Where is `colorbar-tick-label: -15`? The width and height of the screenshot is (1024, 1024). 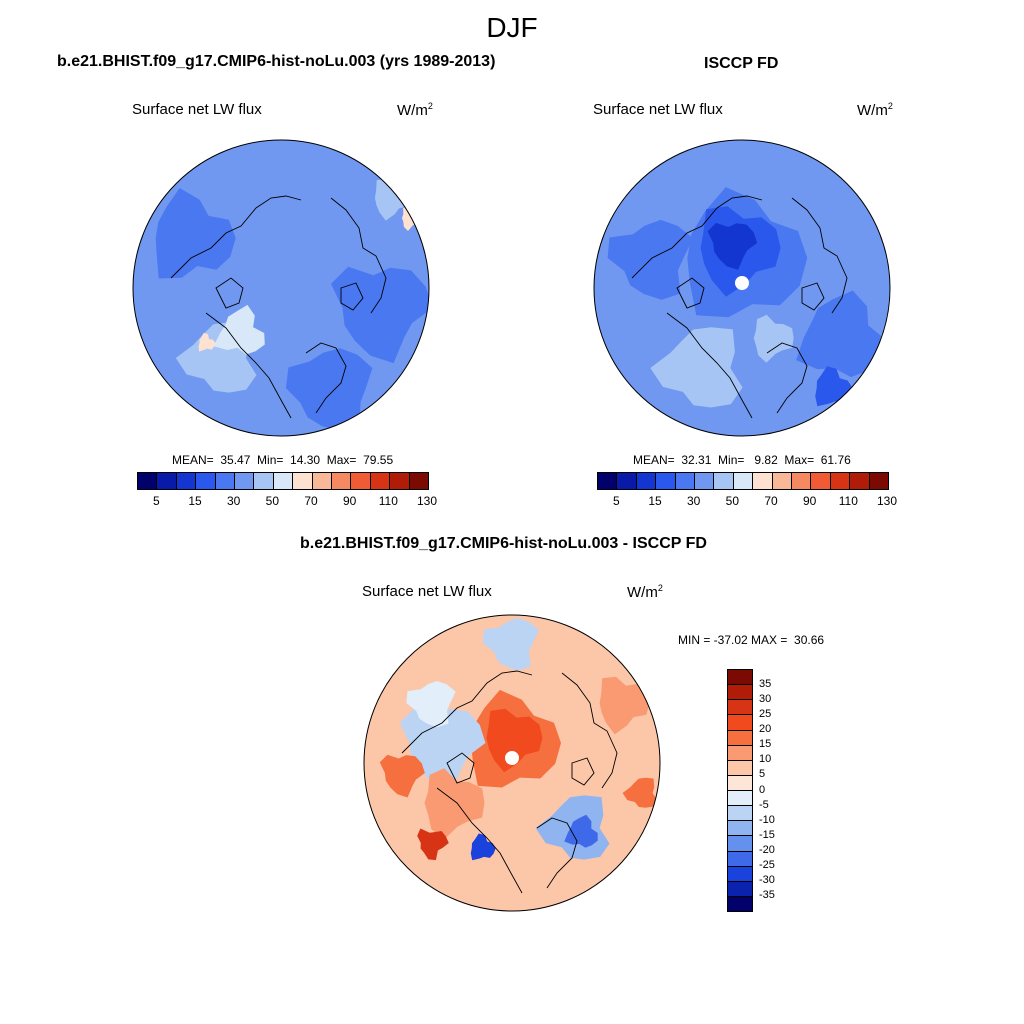 colorbar-tick-label: -15 is located at coordinates (767, 834).